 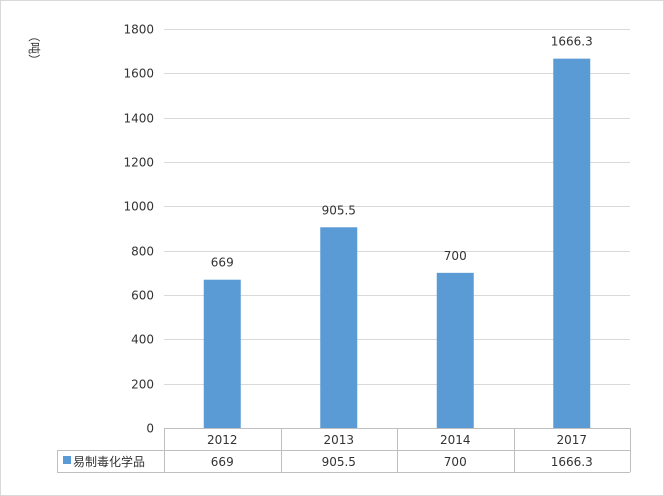 I want to click on y-tick-label: 600, so click(x=142, y=296).